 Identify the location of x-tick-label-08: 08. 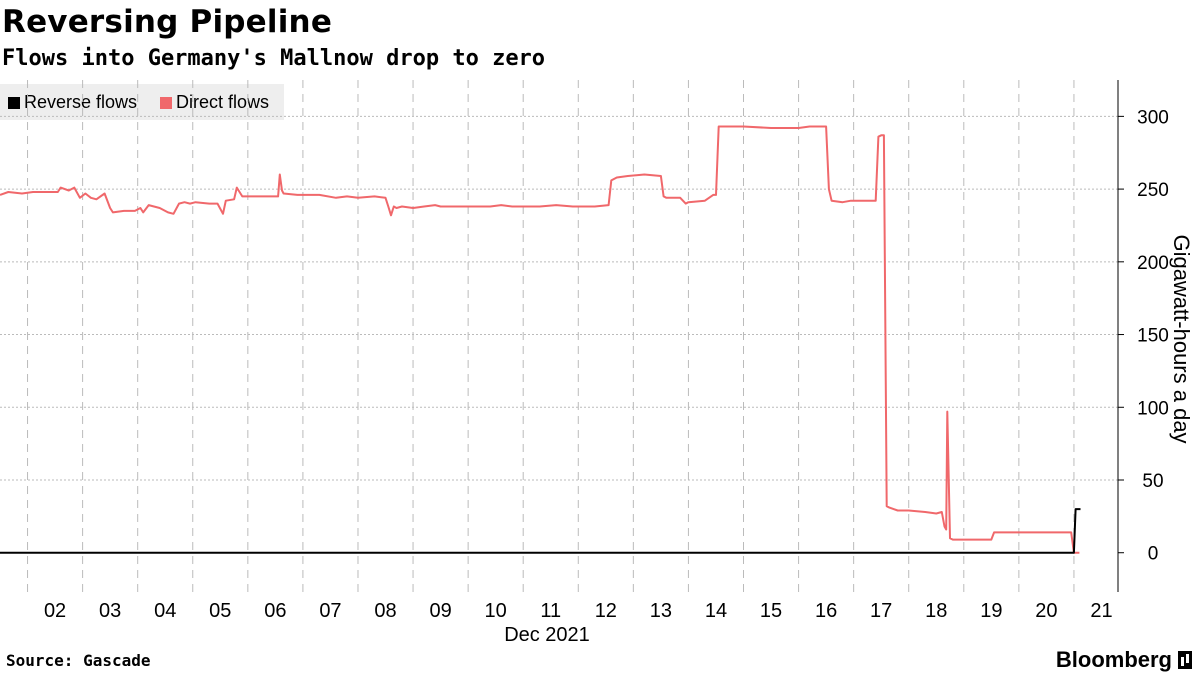
(385, 611).